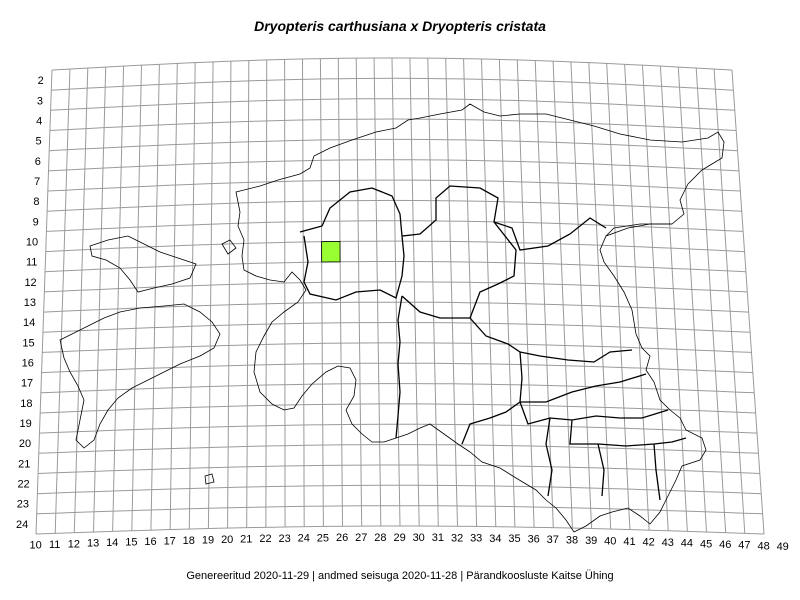 The width and height of the screenshot is (800, 600). Describe the element at coordinates (648, 543) in the screenshot. I see `x-tick-label: 42` at that location.